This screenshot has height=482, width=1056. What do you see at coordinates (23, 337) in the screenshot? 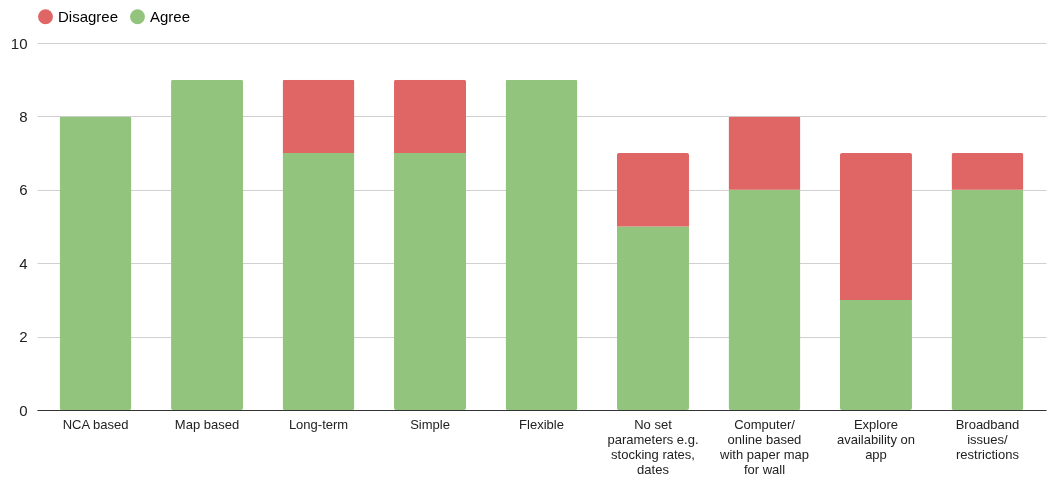
I see `y-tick-label: 2` at bounding box center [23, 337].